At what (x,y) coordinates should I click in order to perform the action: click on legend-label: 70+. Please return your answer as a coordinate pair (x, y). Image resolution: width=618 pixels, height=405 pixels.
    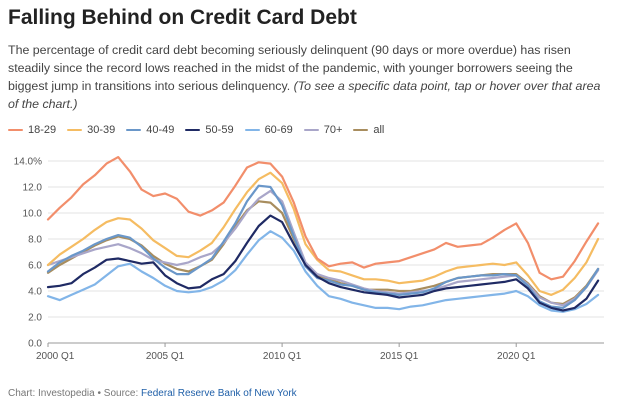
    Looking at the image, I should click on (333, 130).